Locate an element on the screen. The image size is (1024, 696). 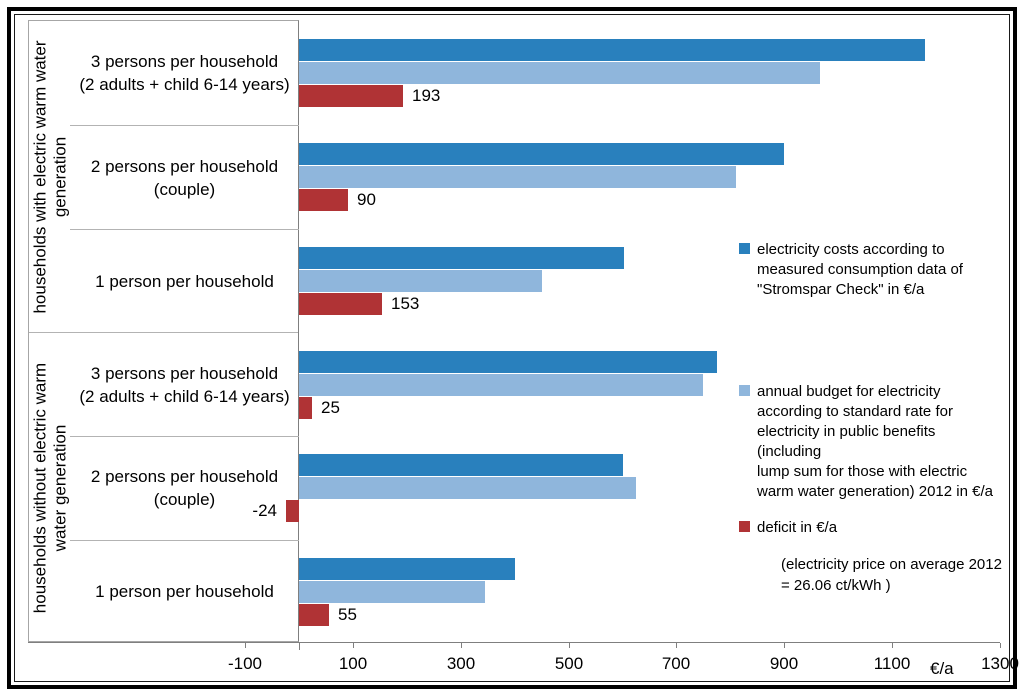
bar-row: 90 is located at coordinates (649, 176).